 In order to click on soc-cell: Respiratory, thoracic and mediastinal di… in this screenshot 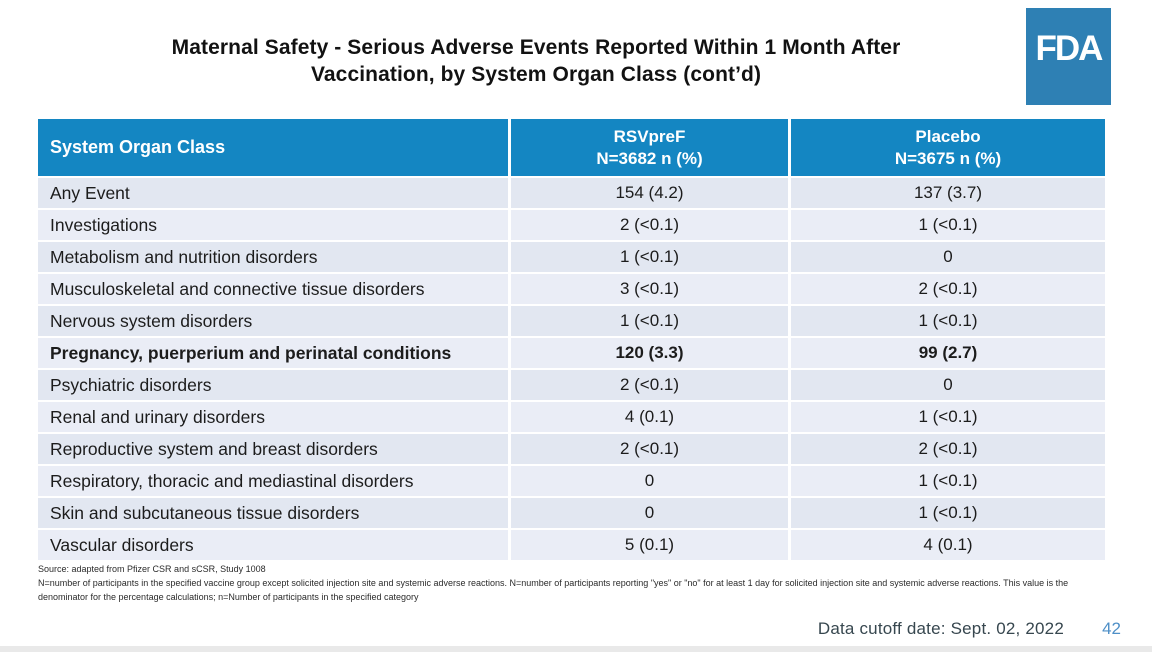, I will do `click(274, 481)`.